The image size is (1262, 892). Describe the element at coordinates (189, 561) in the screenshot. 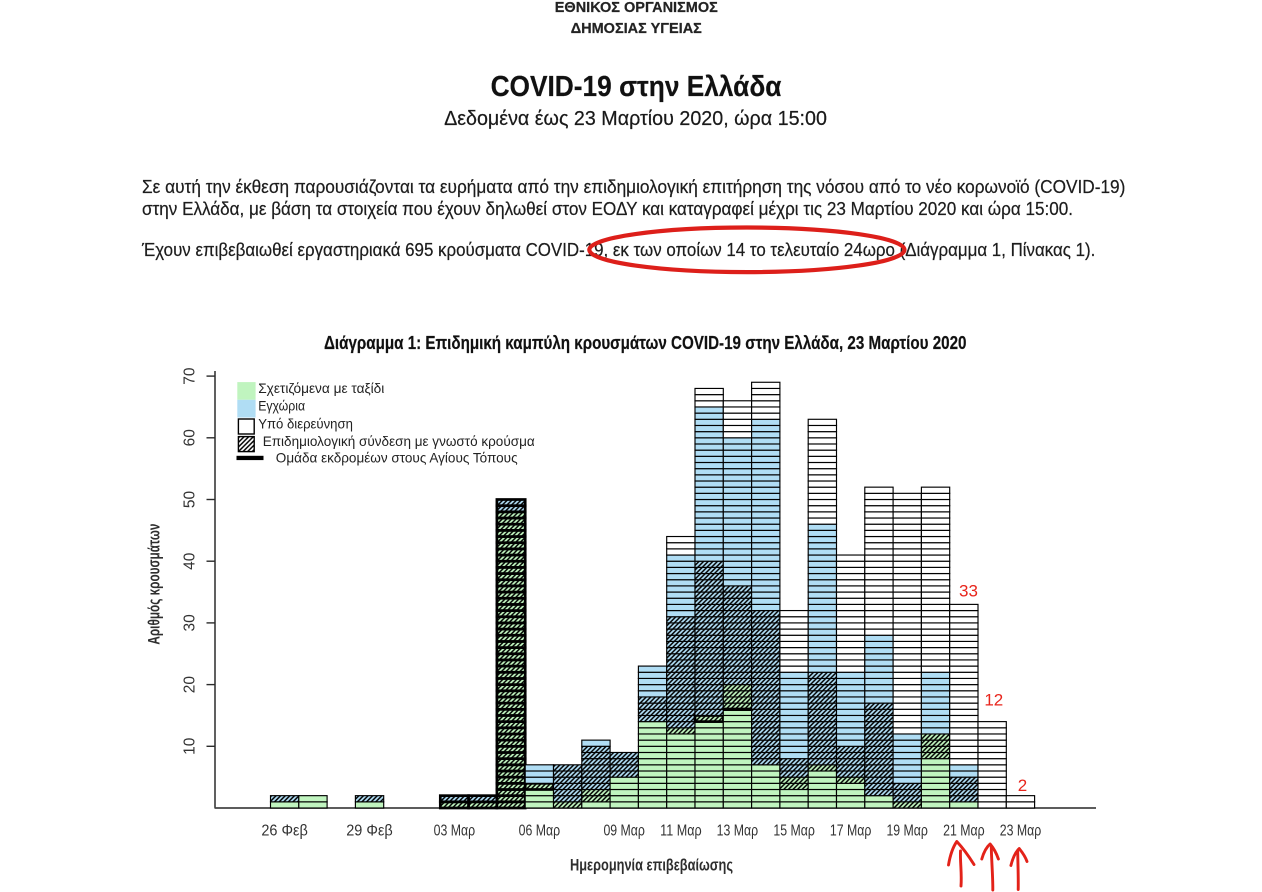

I see `svg-text: 40` at that location.